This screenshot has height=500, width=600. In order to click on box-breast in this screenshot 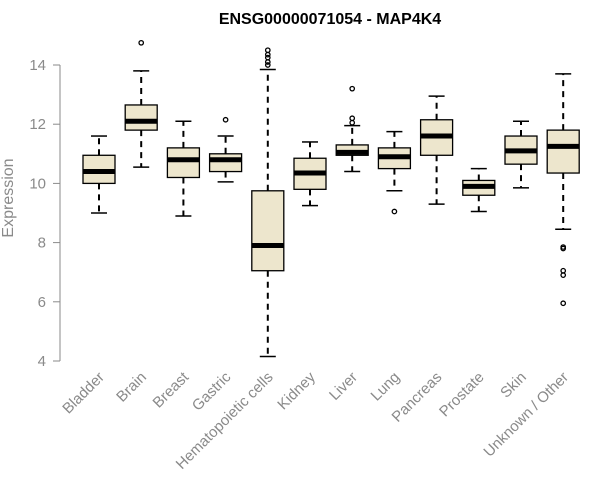, I will do `click(183, 168)`.